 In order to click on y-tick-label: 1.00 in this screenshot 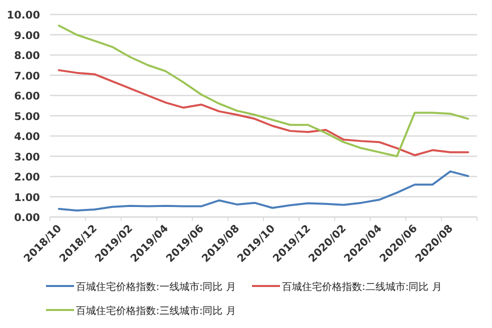, I will do `click(27, 198)`.